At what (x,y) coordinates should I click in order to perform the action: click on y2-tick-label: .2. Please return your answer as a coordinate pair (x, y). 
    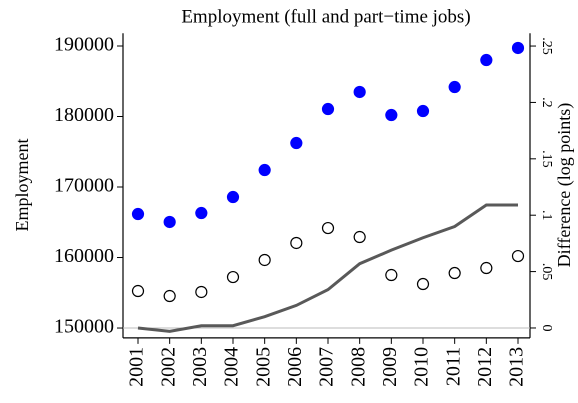
    Looking at the image, I should click on (546, 102).